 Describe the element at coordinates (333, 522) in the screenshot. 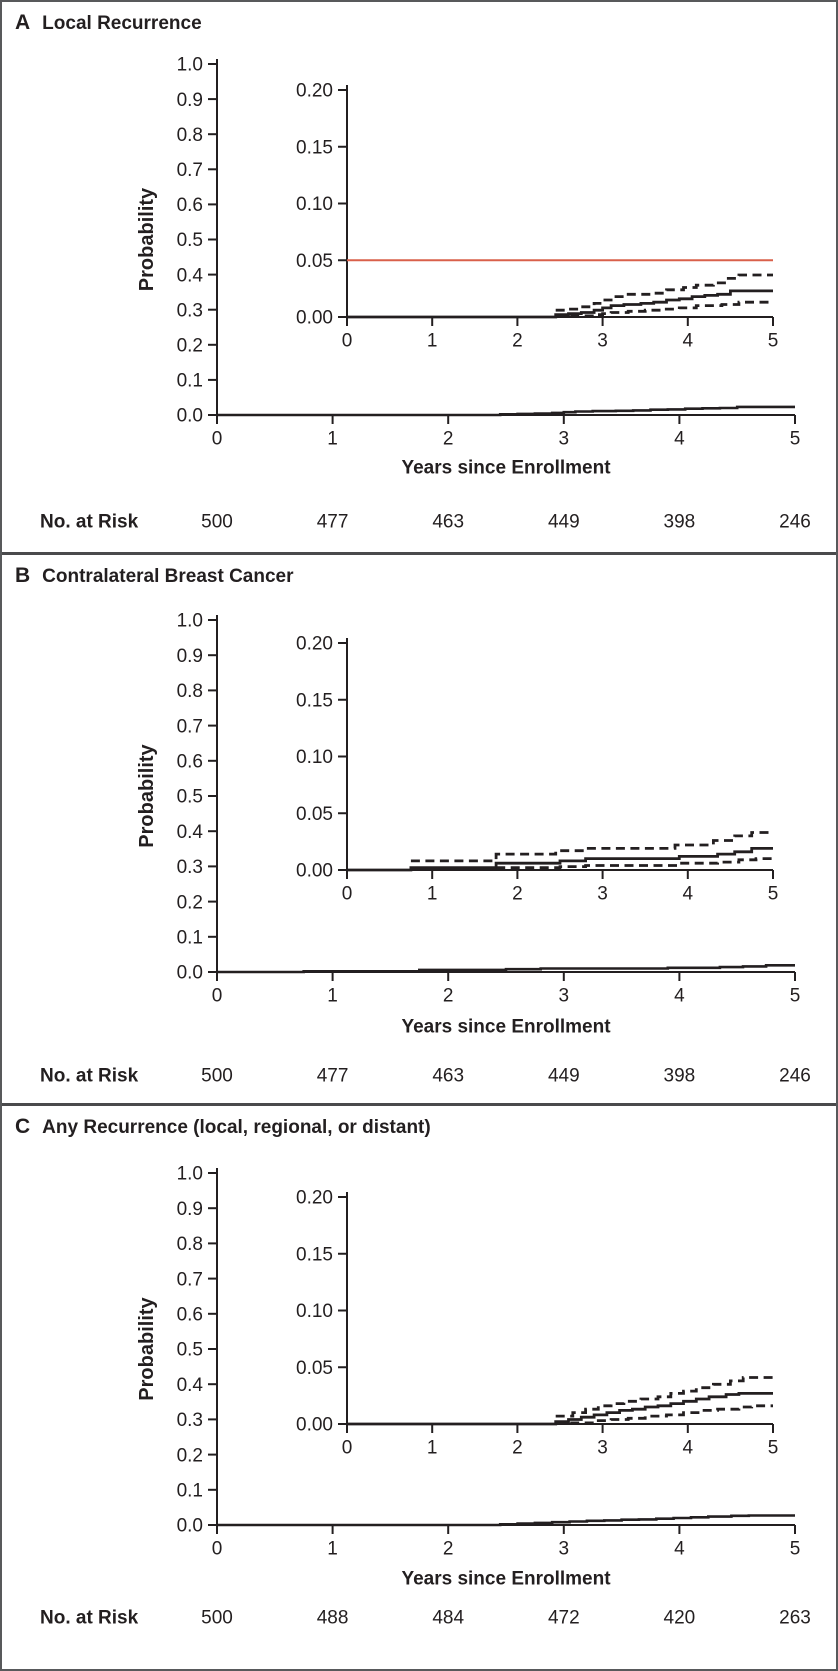

I see `no-at-risk-count: 477` at that location.